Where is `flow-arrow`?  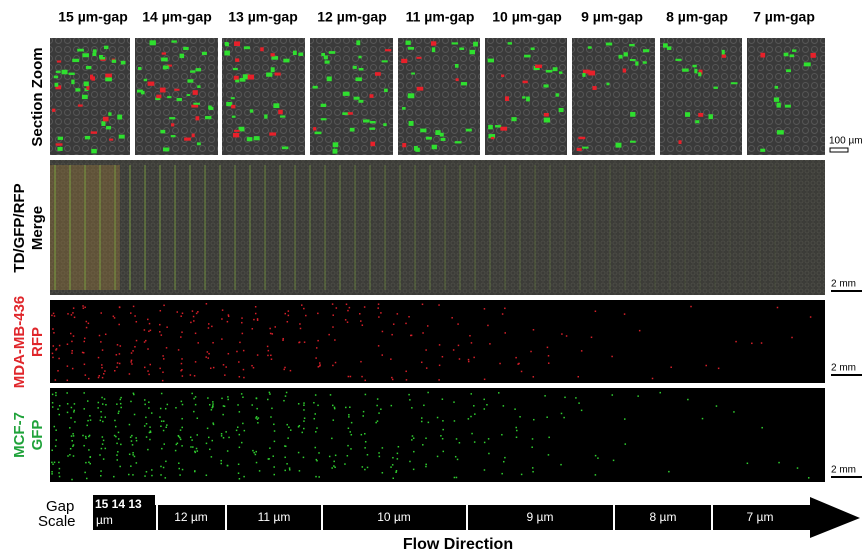 flow-arrow is located at coordinates (507, 517).